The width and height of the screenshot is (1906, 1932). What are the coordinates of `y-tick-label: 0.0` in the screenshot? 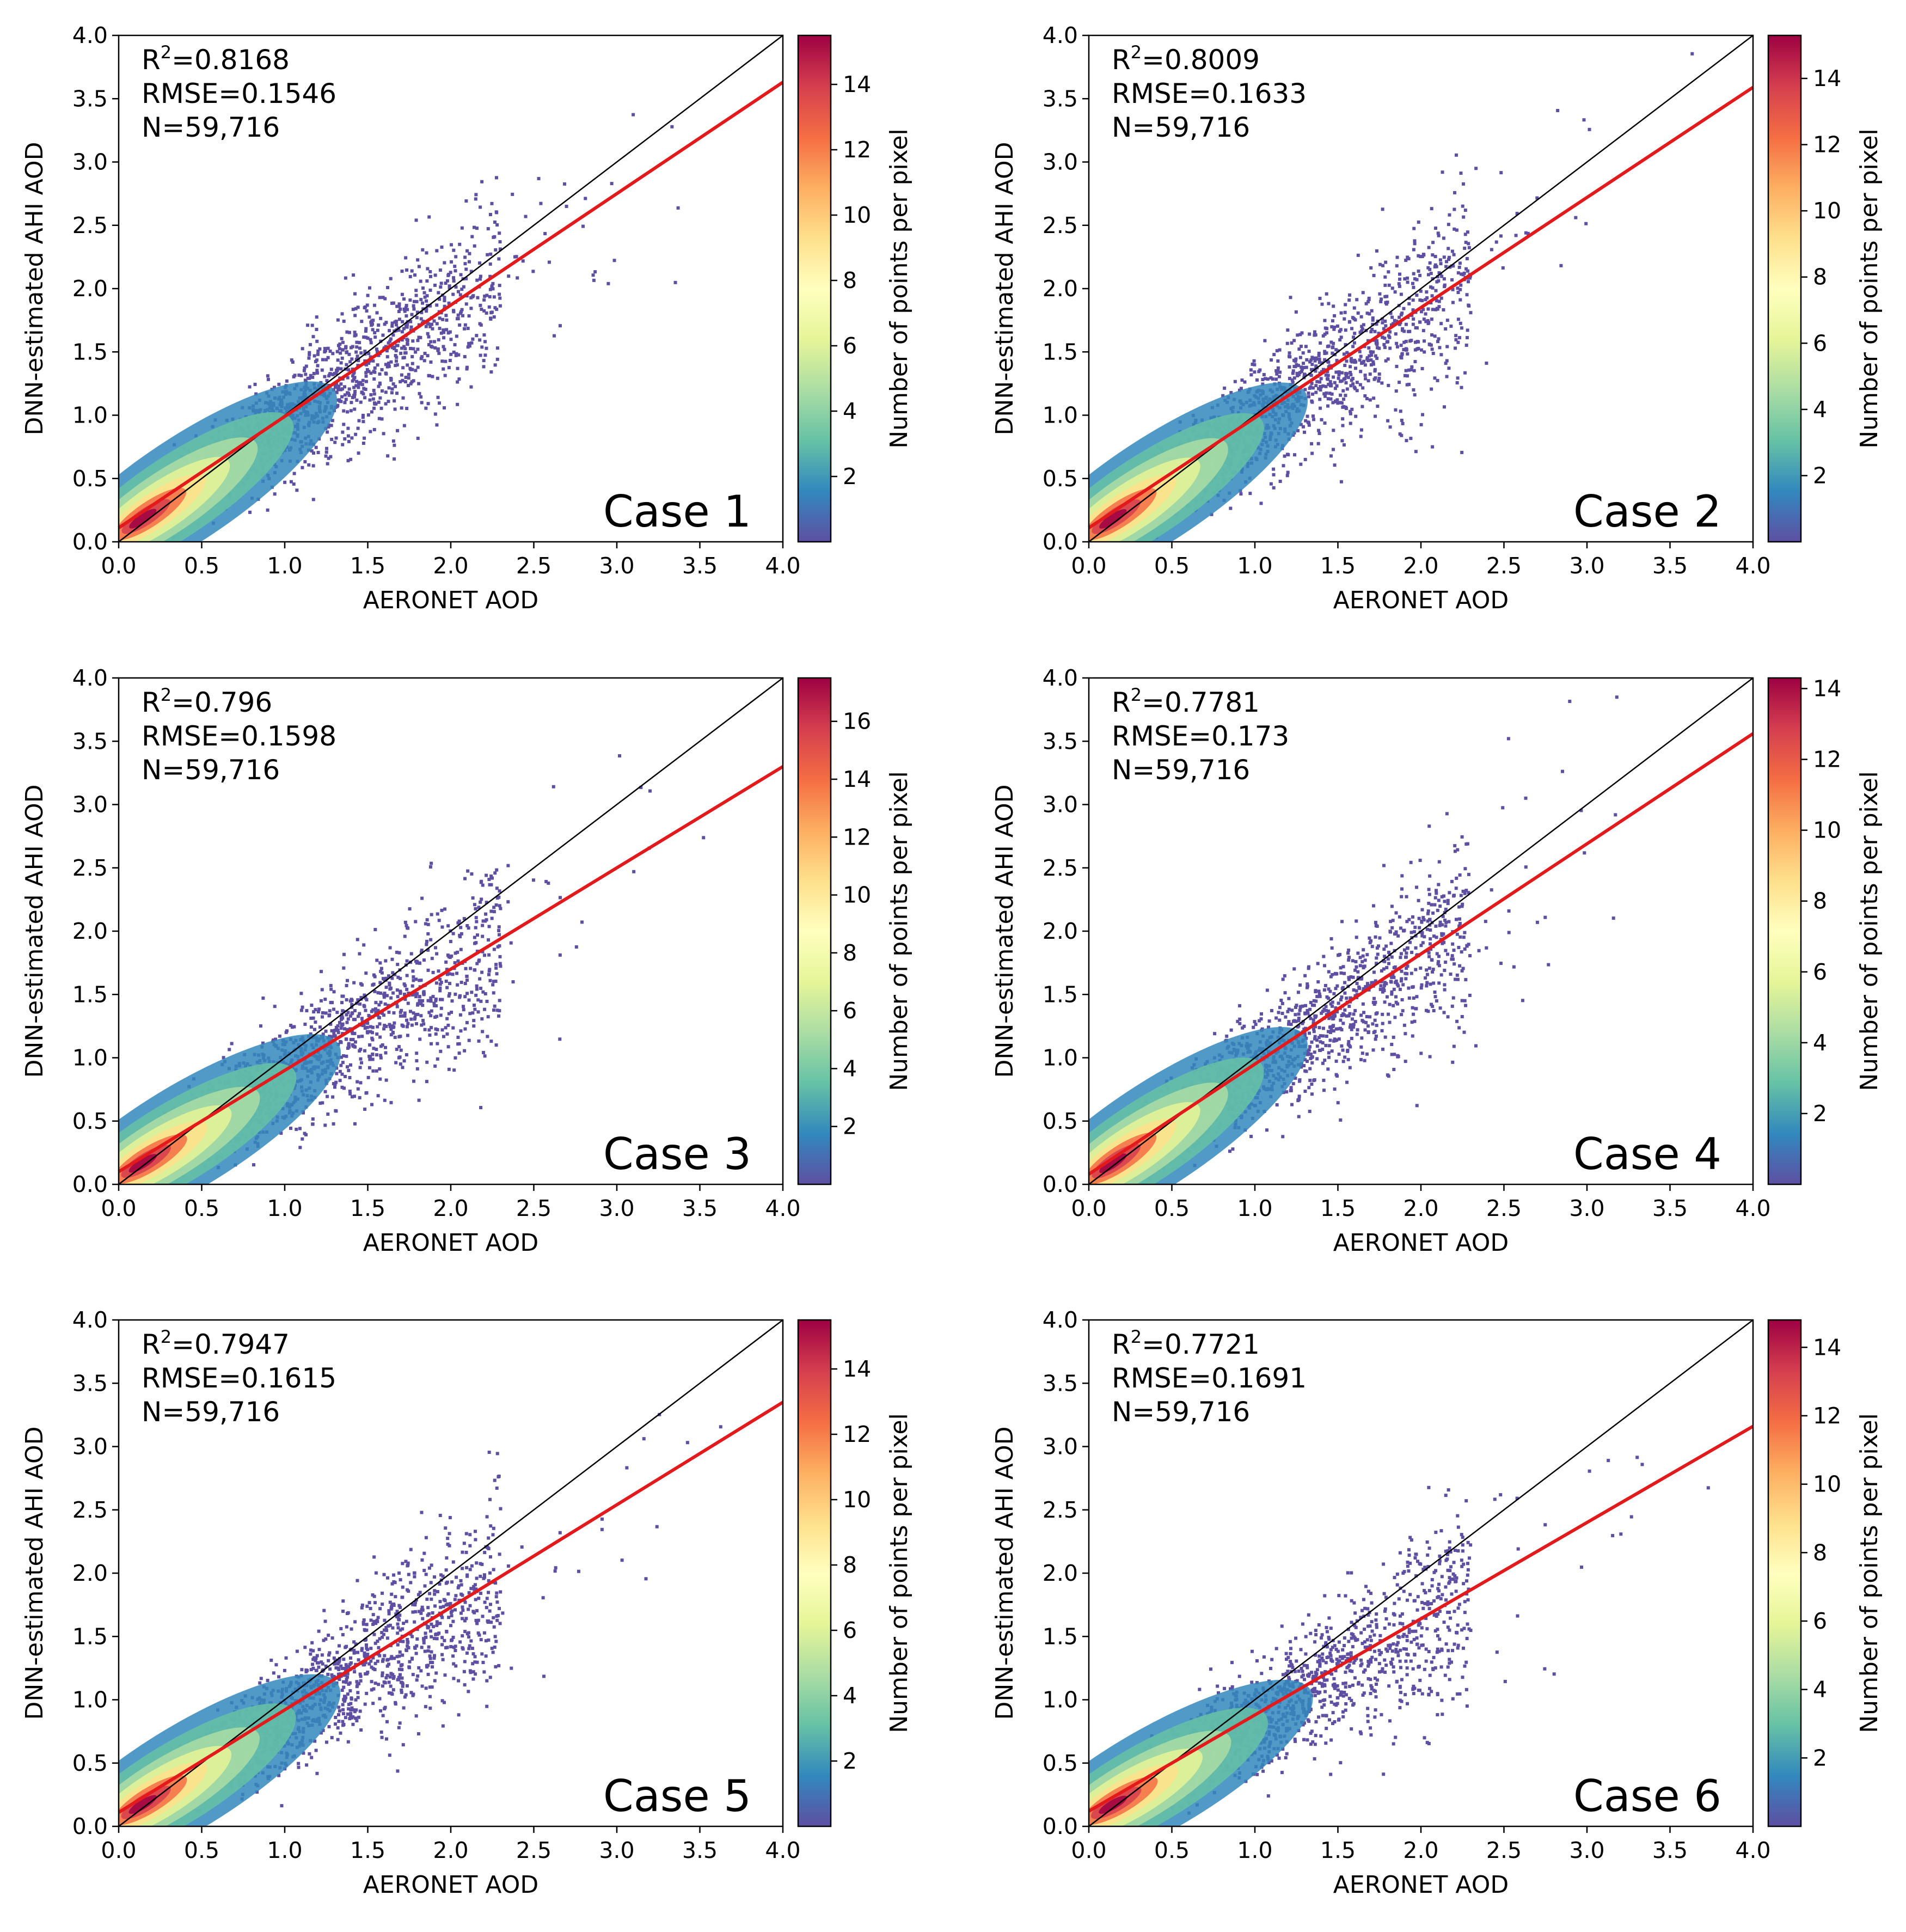 It's located at (90, 542).